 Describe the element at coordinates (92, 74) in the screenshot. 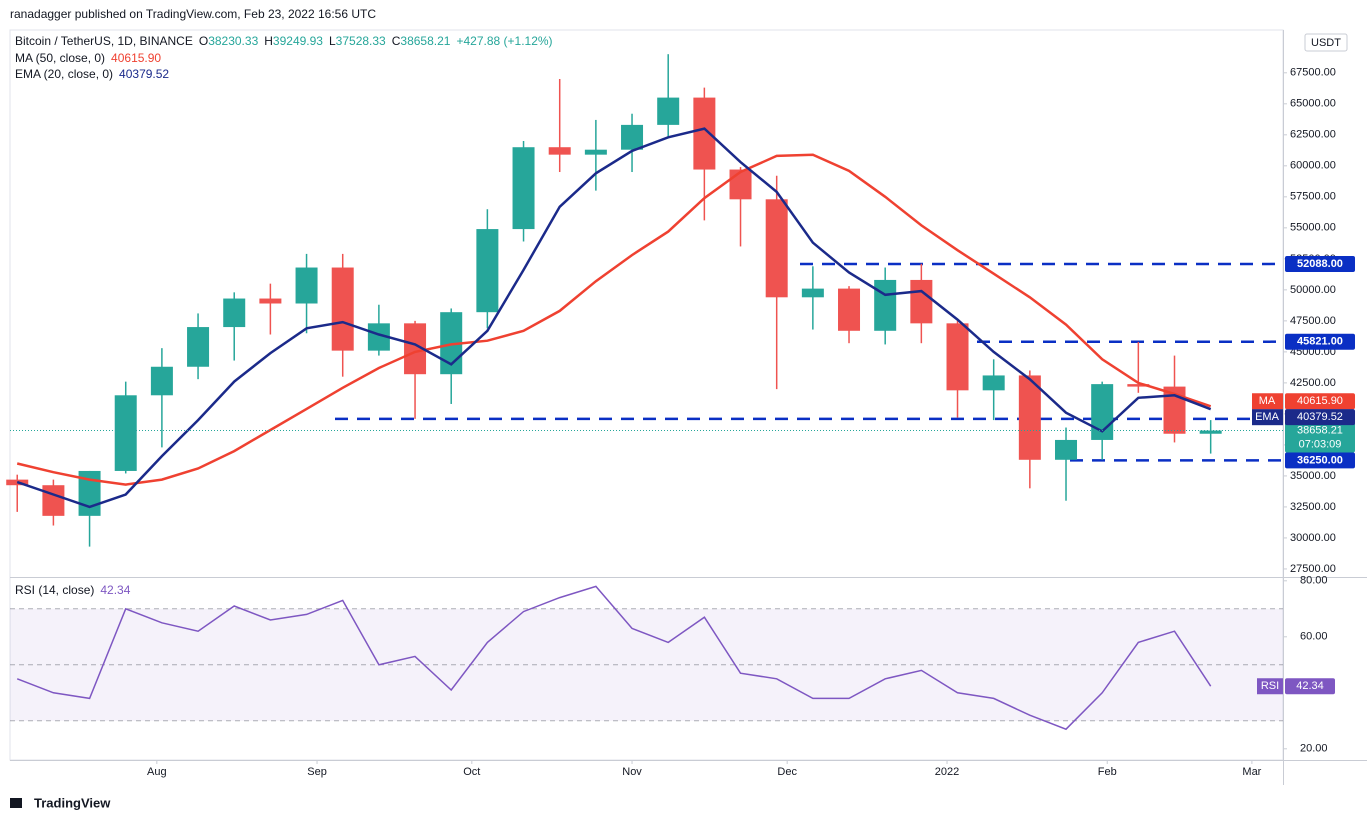

I see `indicator-legend: EMA (20, close, 0) 40379.52` at that location.